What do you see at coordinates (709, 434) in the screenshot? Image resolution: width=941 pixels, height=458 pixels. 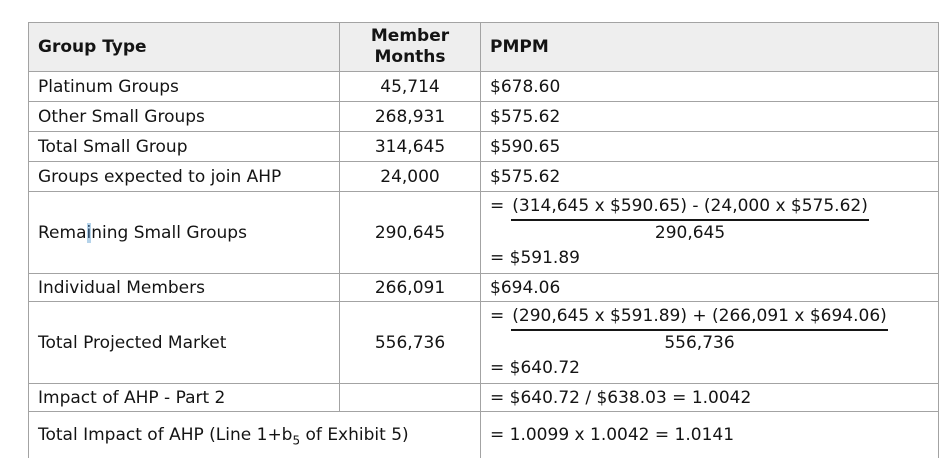 I see `pmpm-cell: = 1.0099 x 1.0042 = 1.0141` at bounding box center [709, 434].